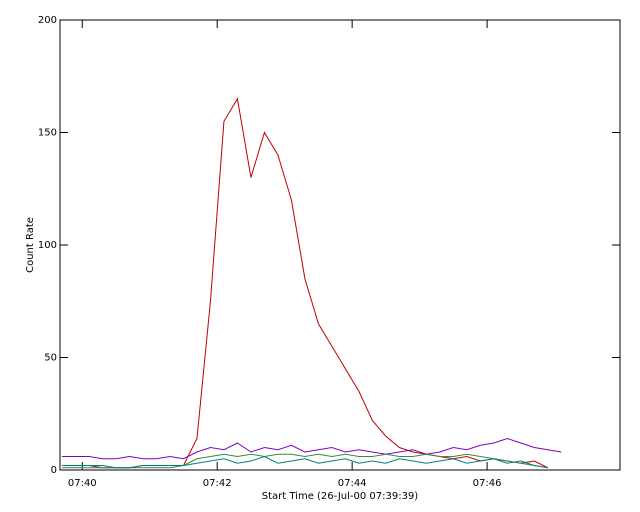  What do you see at coordinates (47, 20) in the screenshot?
I see `y-tick-label: 200` at bounding box center [47, 20].